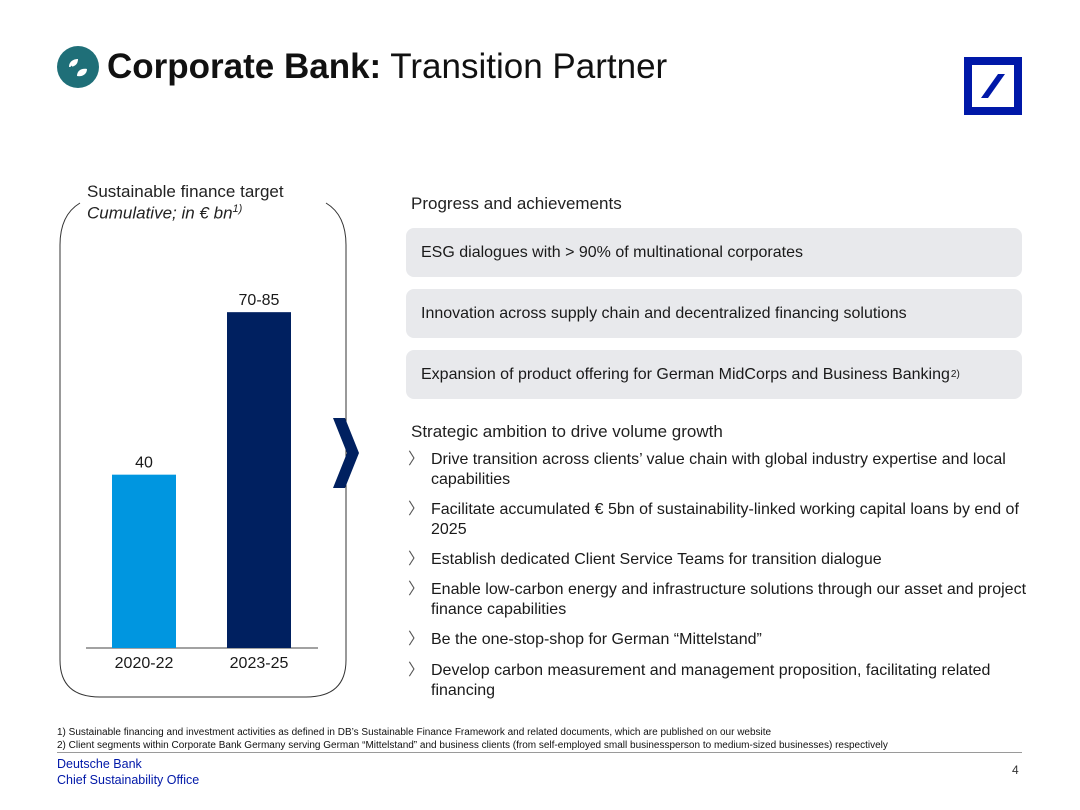 Image resolution: width=1080 pixels, height=810 pixels. What do you see at coordinates (259, 300) in the screenshot?
I see `data-label-2023-25: 70-85` at bounding box center [259, 300].